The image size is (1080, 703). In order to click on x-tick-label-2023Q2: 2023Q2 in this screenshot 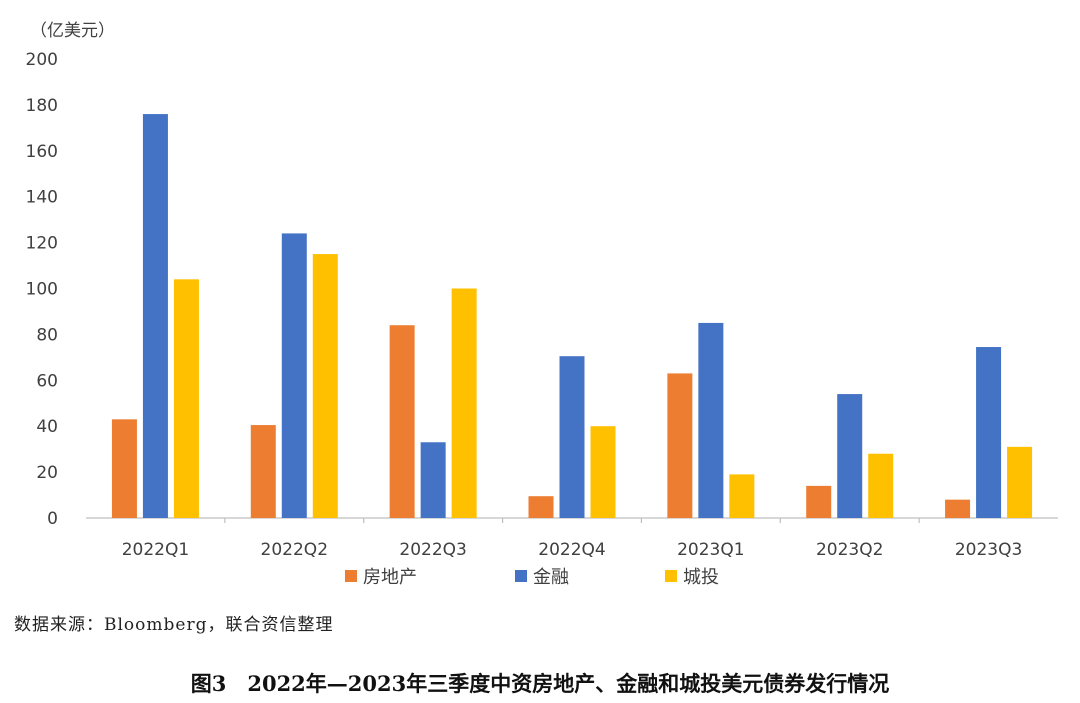, I will do `click(849, 550)`.